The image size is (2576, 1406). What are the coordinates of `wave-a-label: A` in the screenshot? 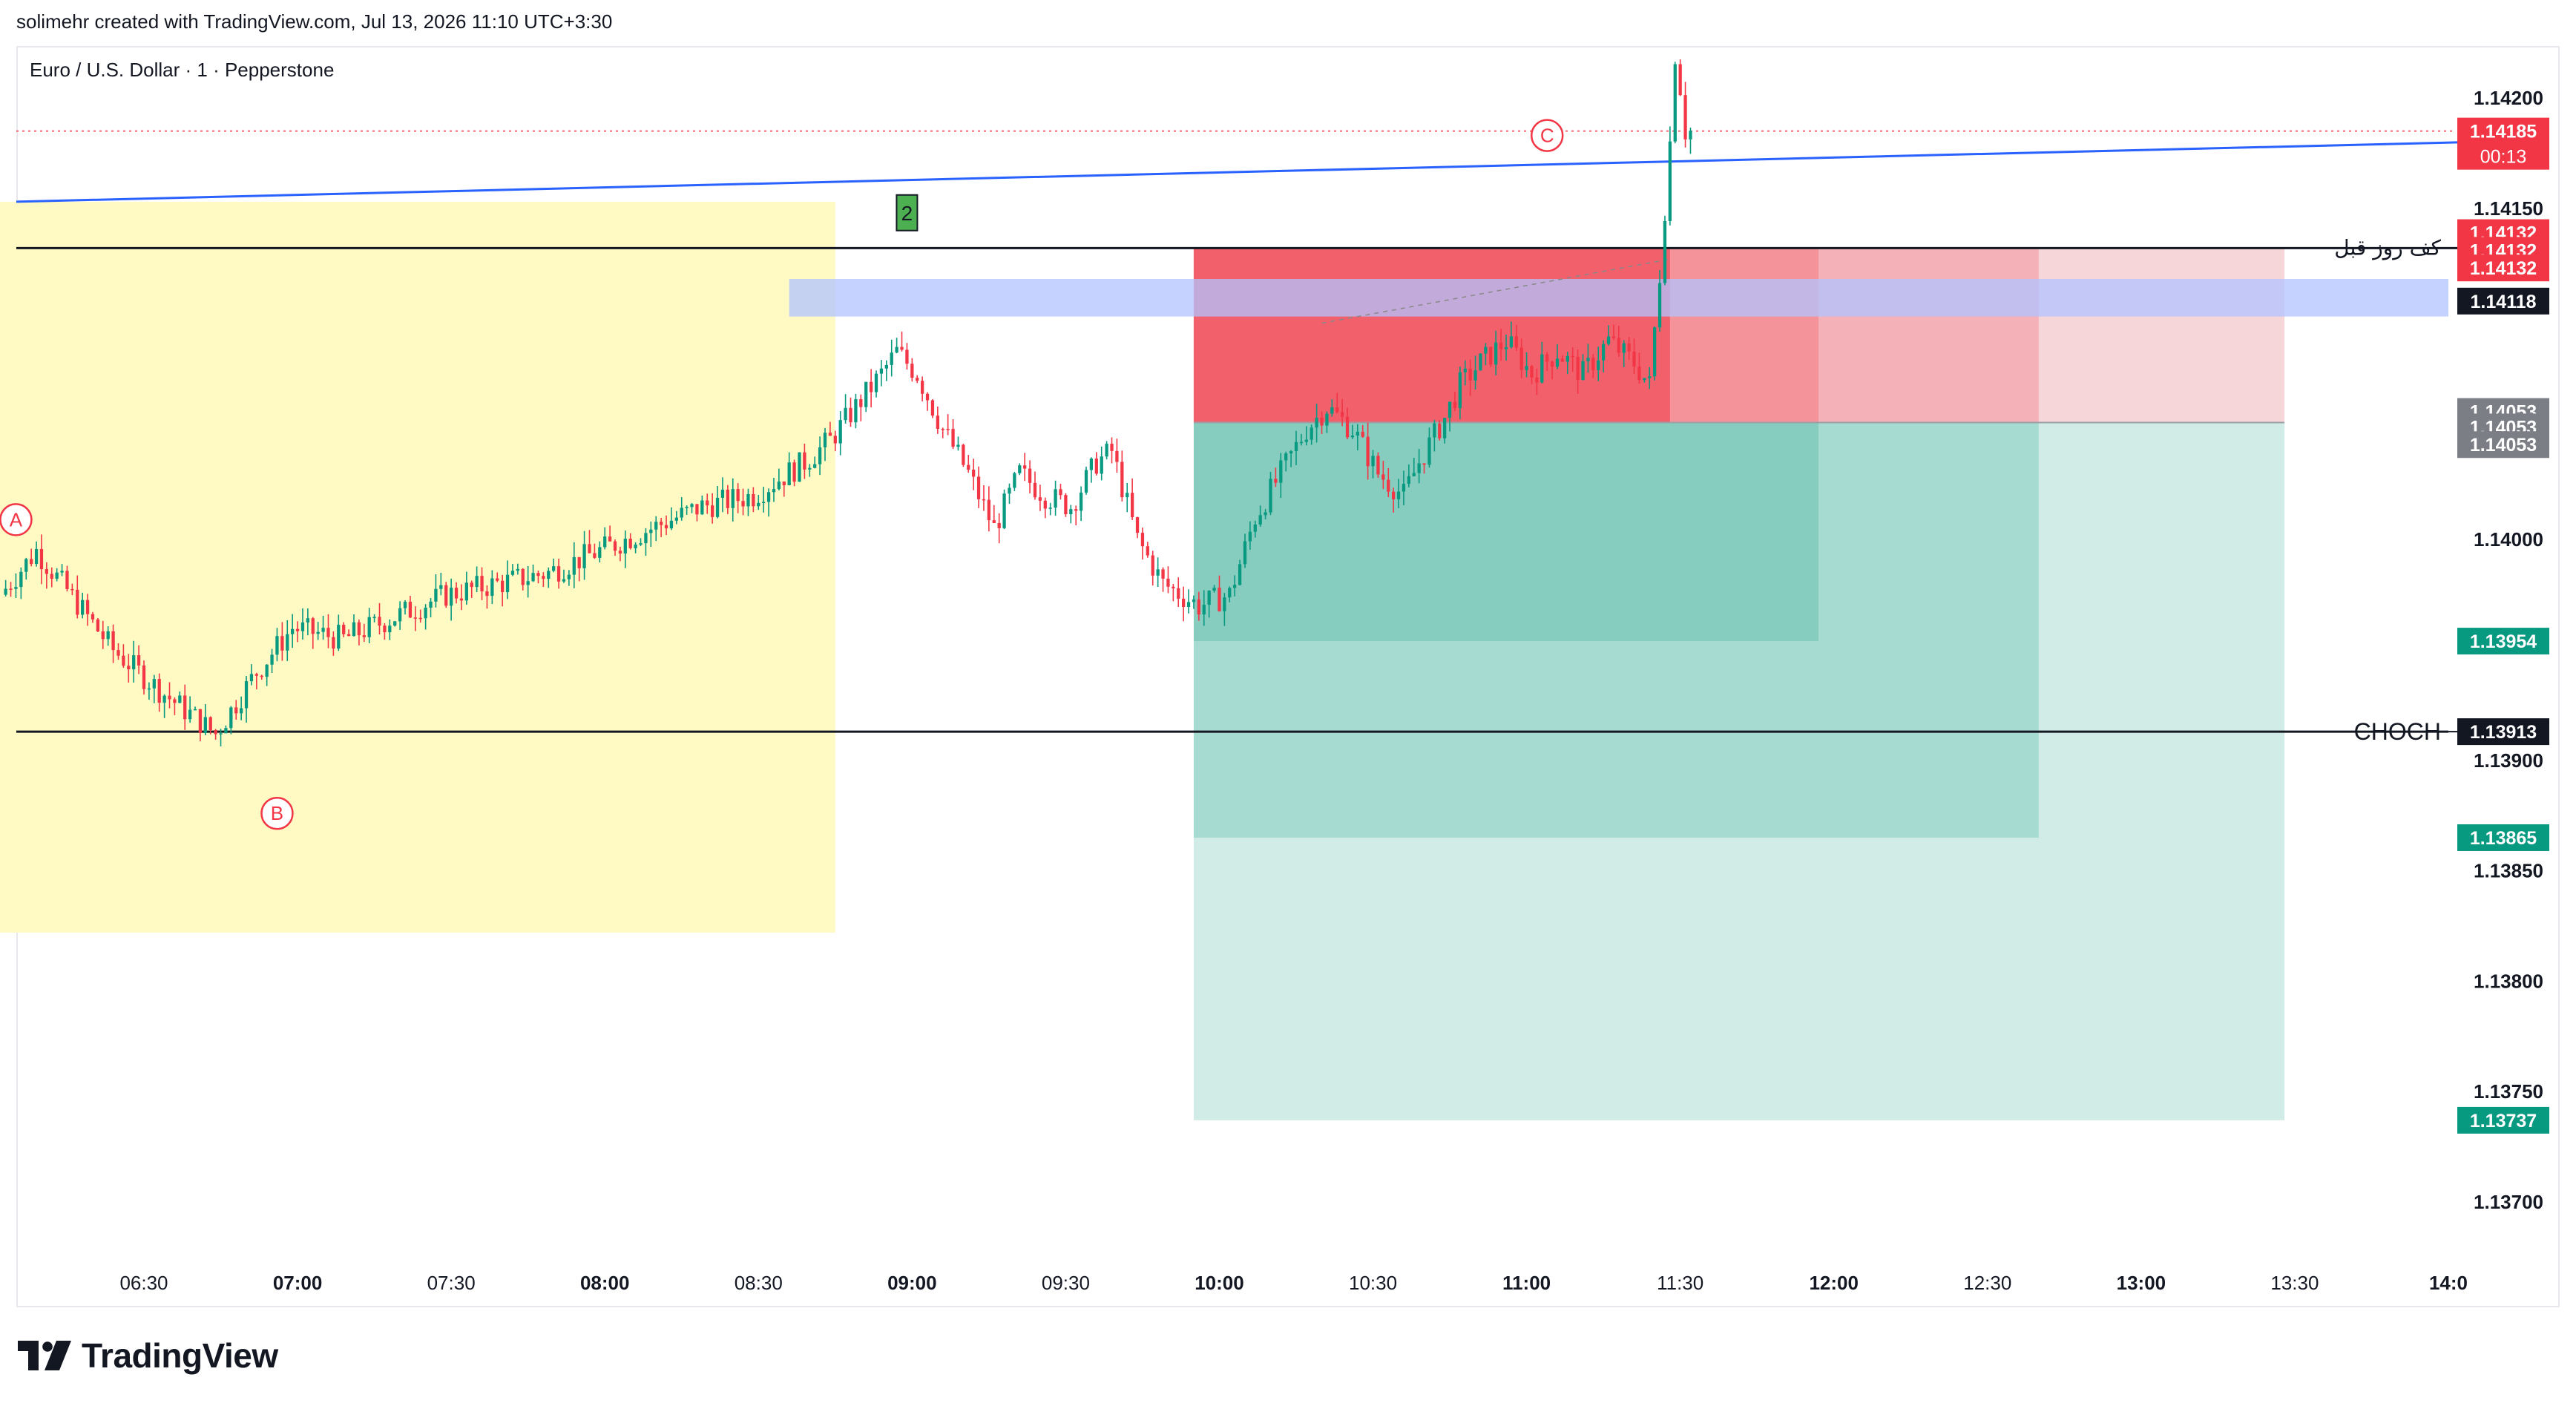 It's located at (16, 519).